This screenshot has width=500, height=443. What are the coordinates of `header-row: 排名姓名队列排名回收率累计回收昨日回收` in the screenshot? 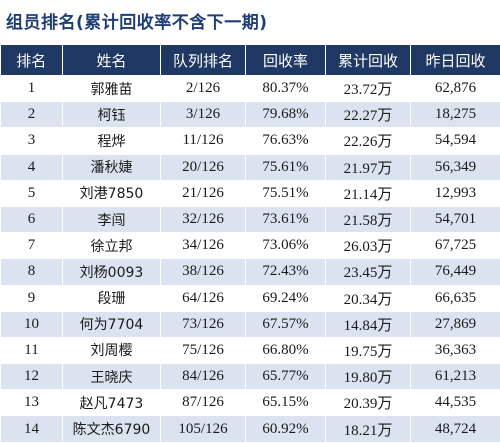 It's located at (250, 60).